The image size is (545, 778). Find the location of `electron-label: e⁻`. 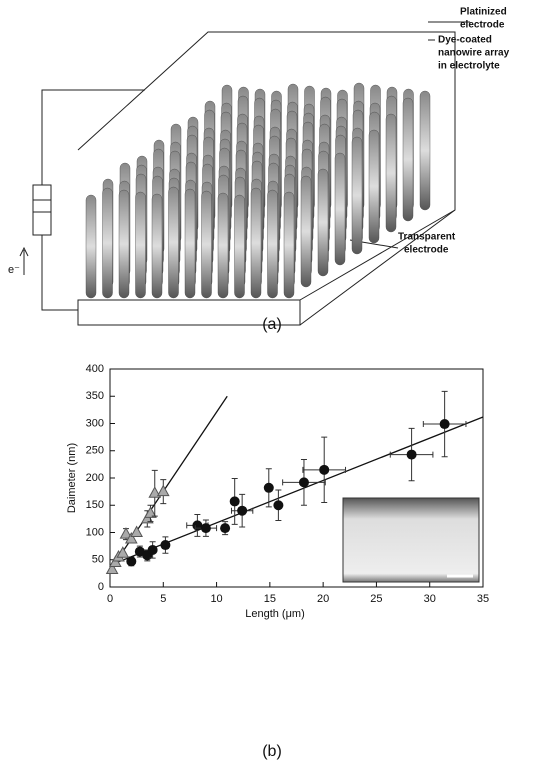

electron-label: e⁻ is located at coordinates (14, 270).